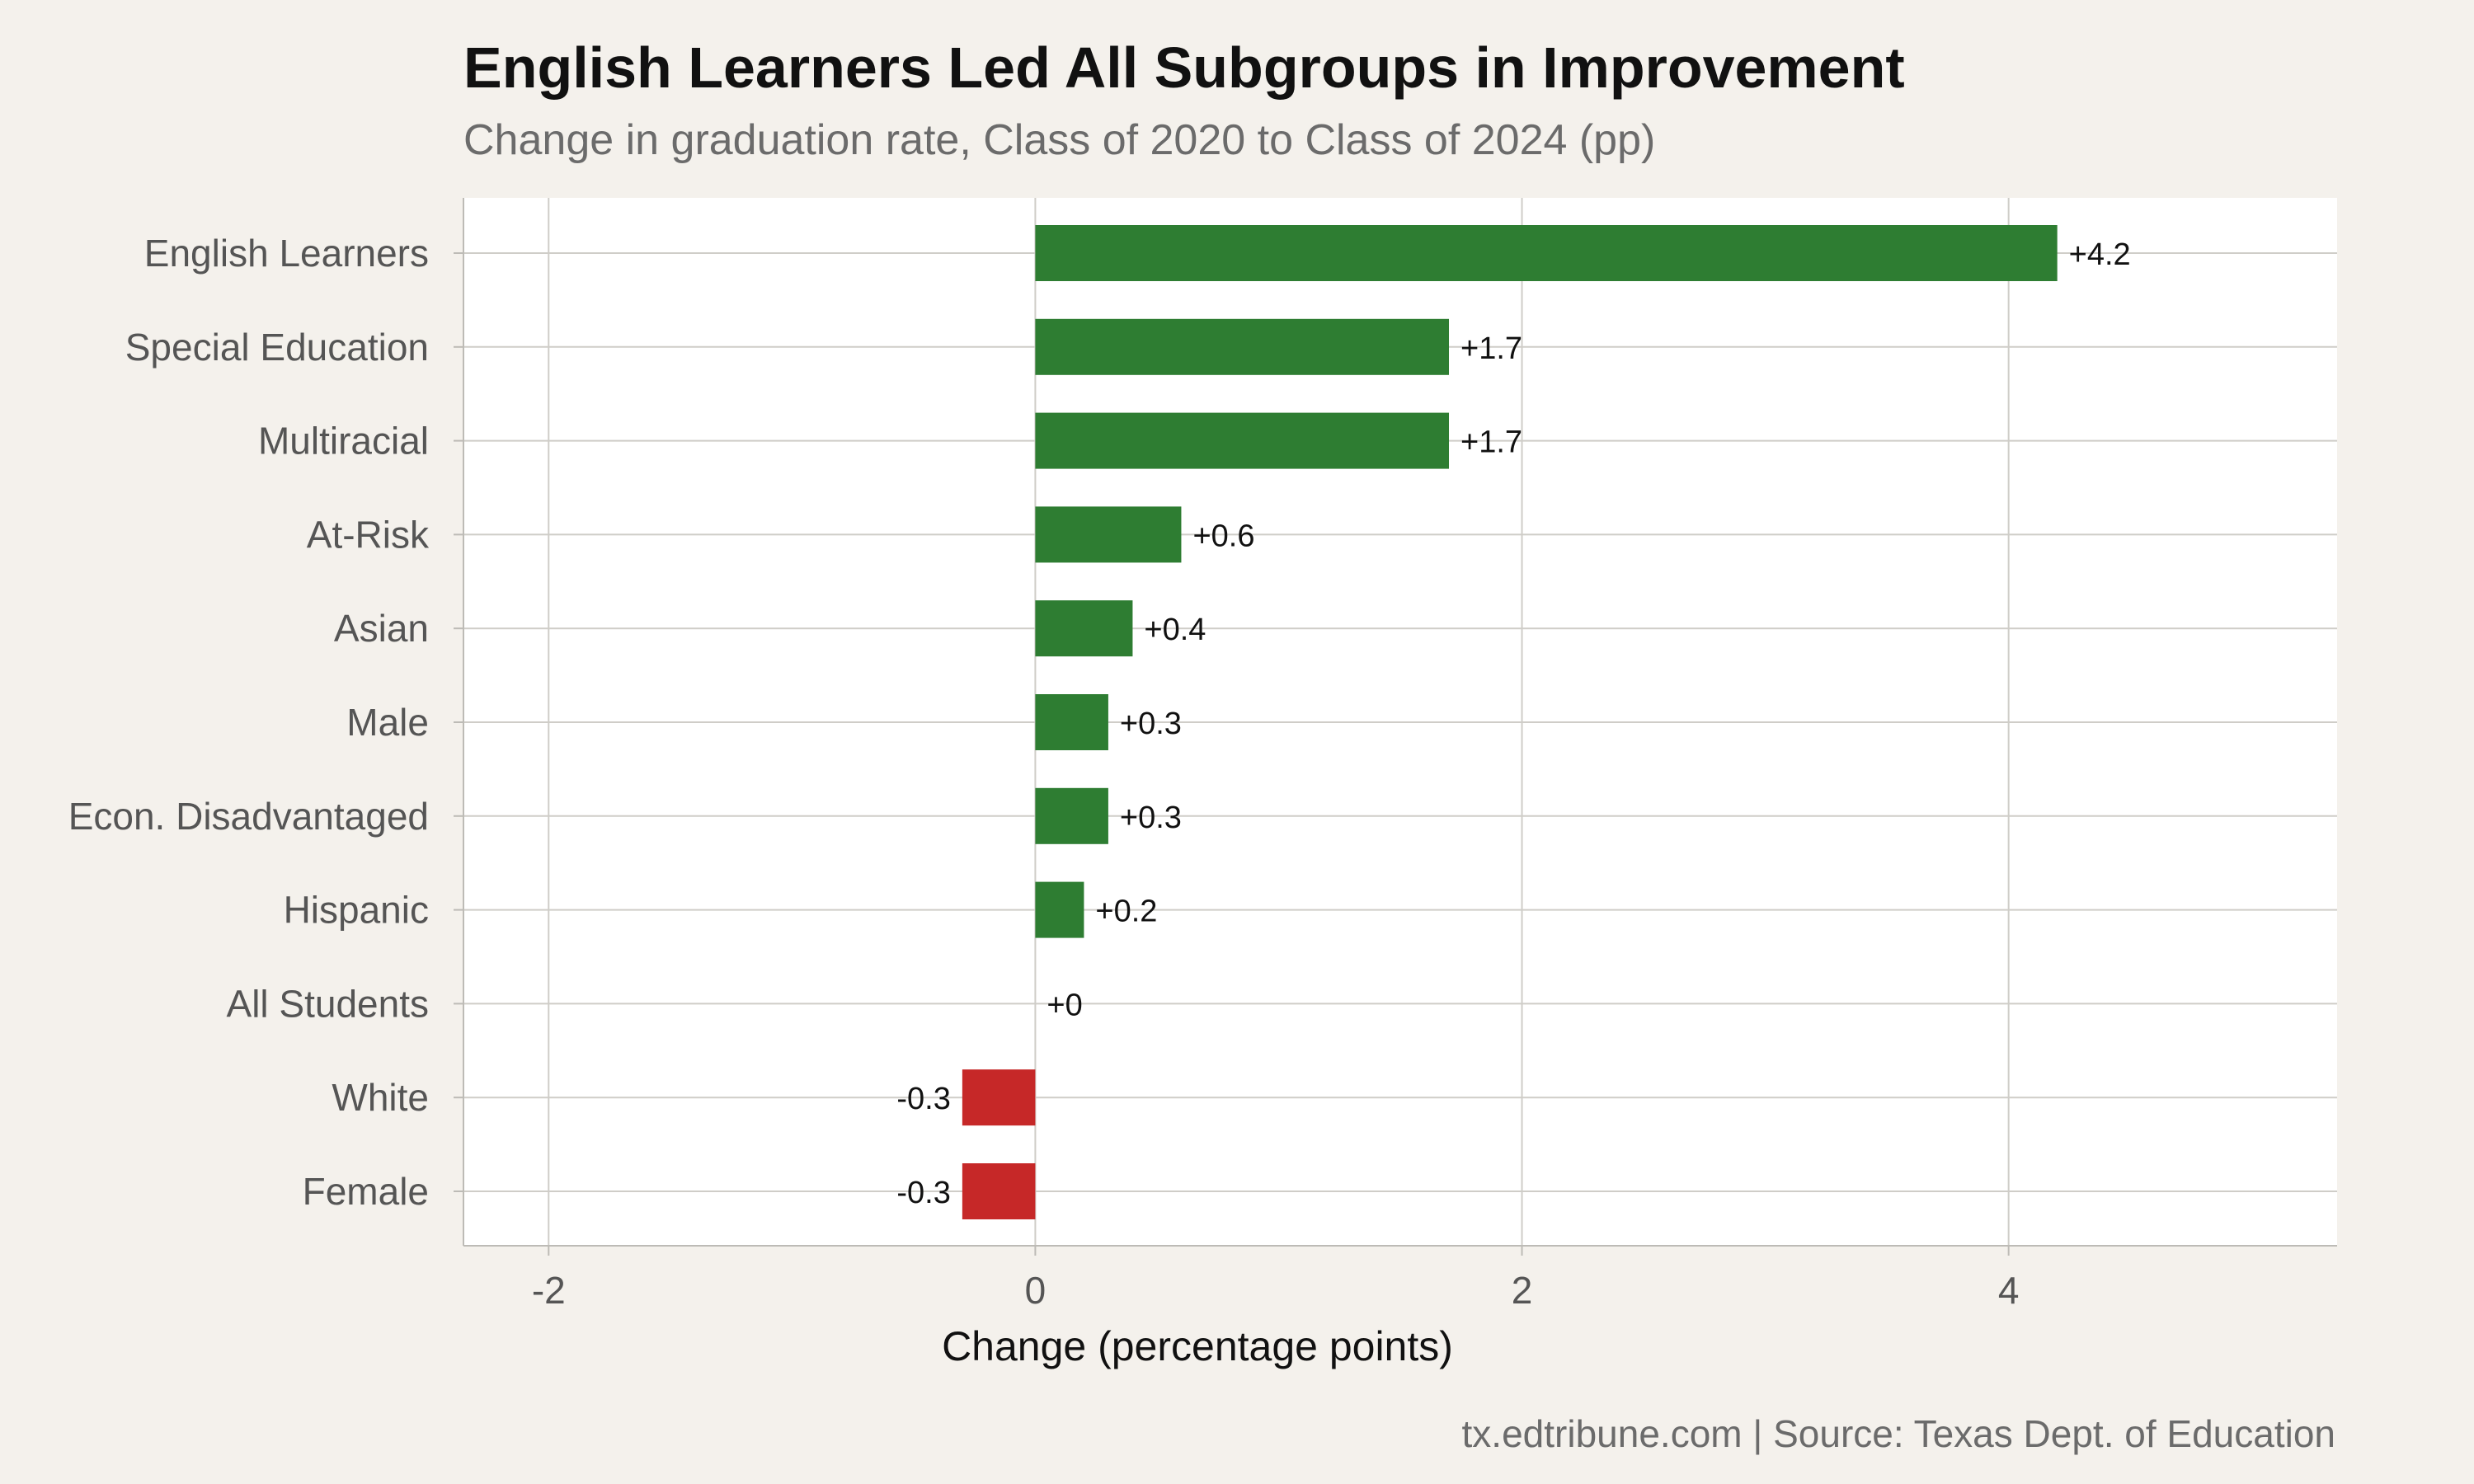 The width and height of the screenshot is (2474, 1484). What do you see at coordinates (381, 628) in the screenshot?
I see `category-label: Asian` at bounding box center [381, 628].